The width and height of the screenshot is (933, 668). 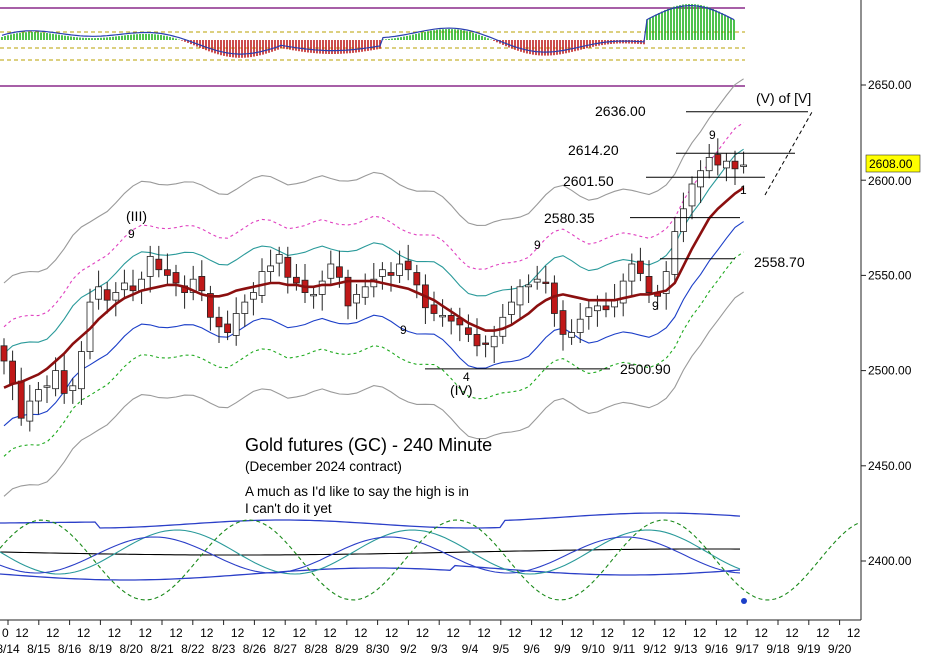 I want to click on wave-label-iii: (III), so click(x=136, y=216).